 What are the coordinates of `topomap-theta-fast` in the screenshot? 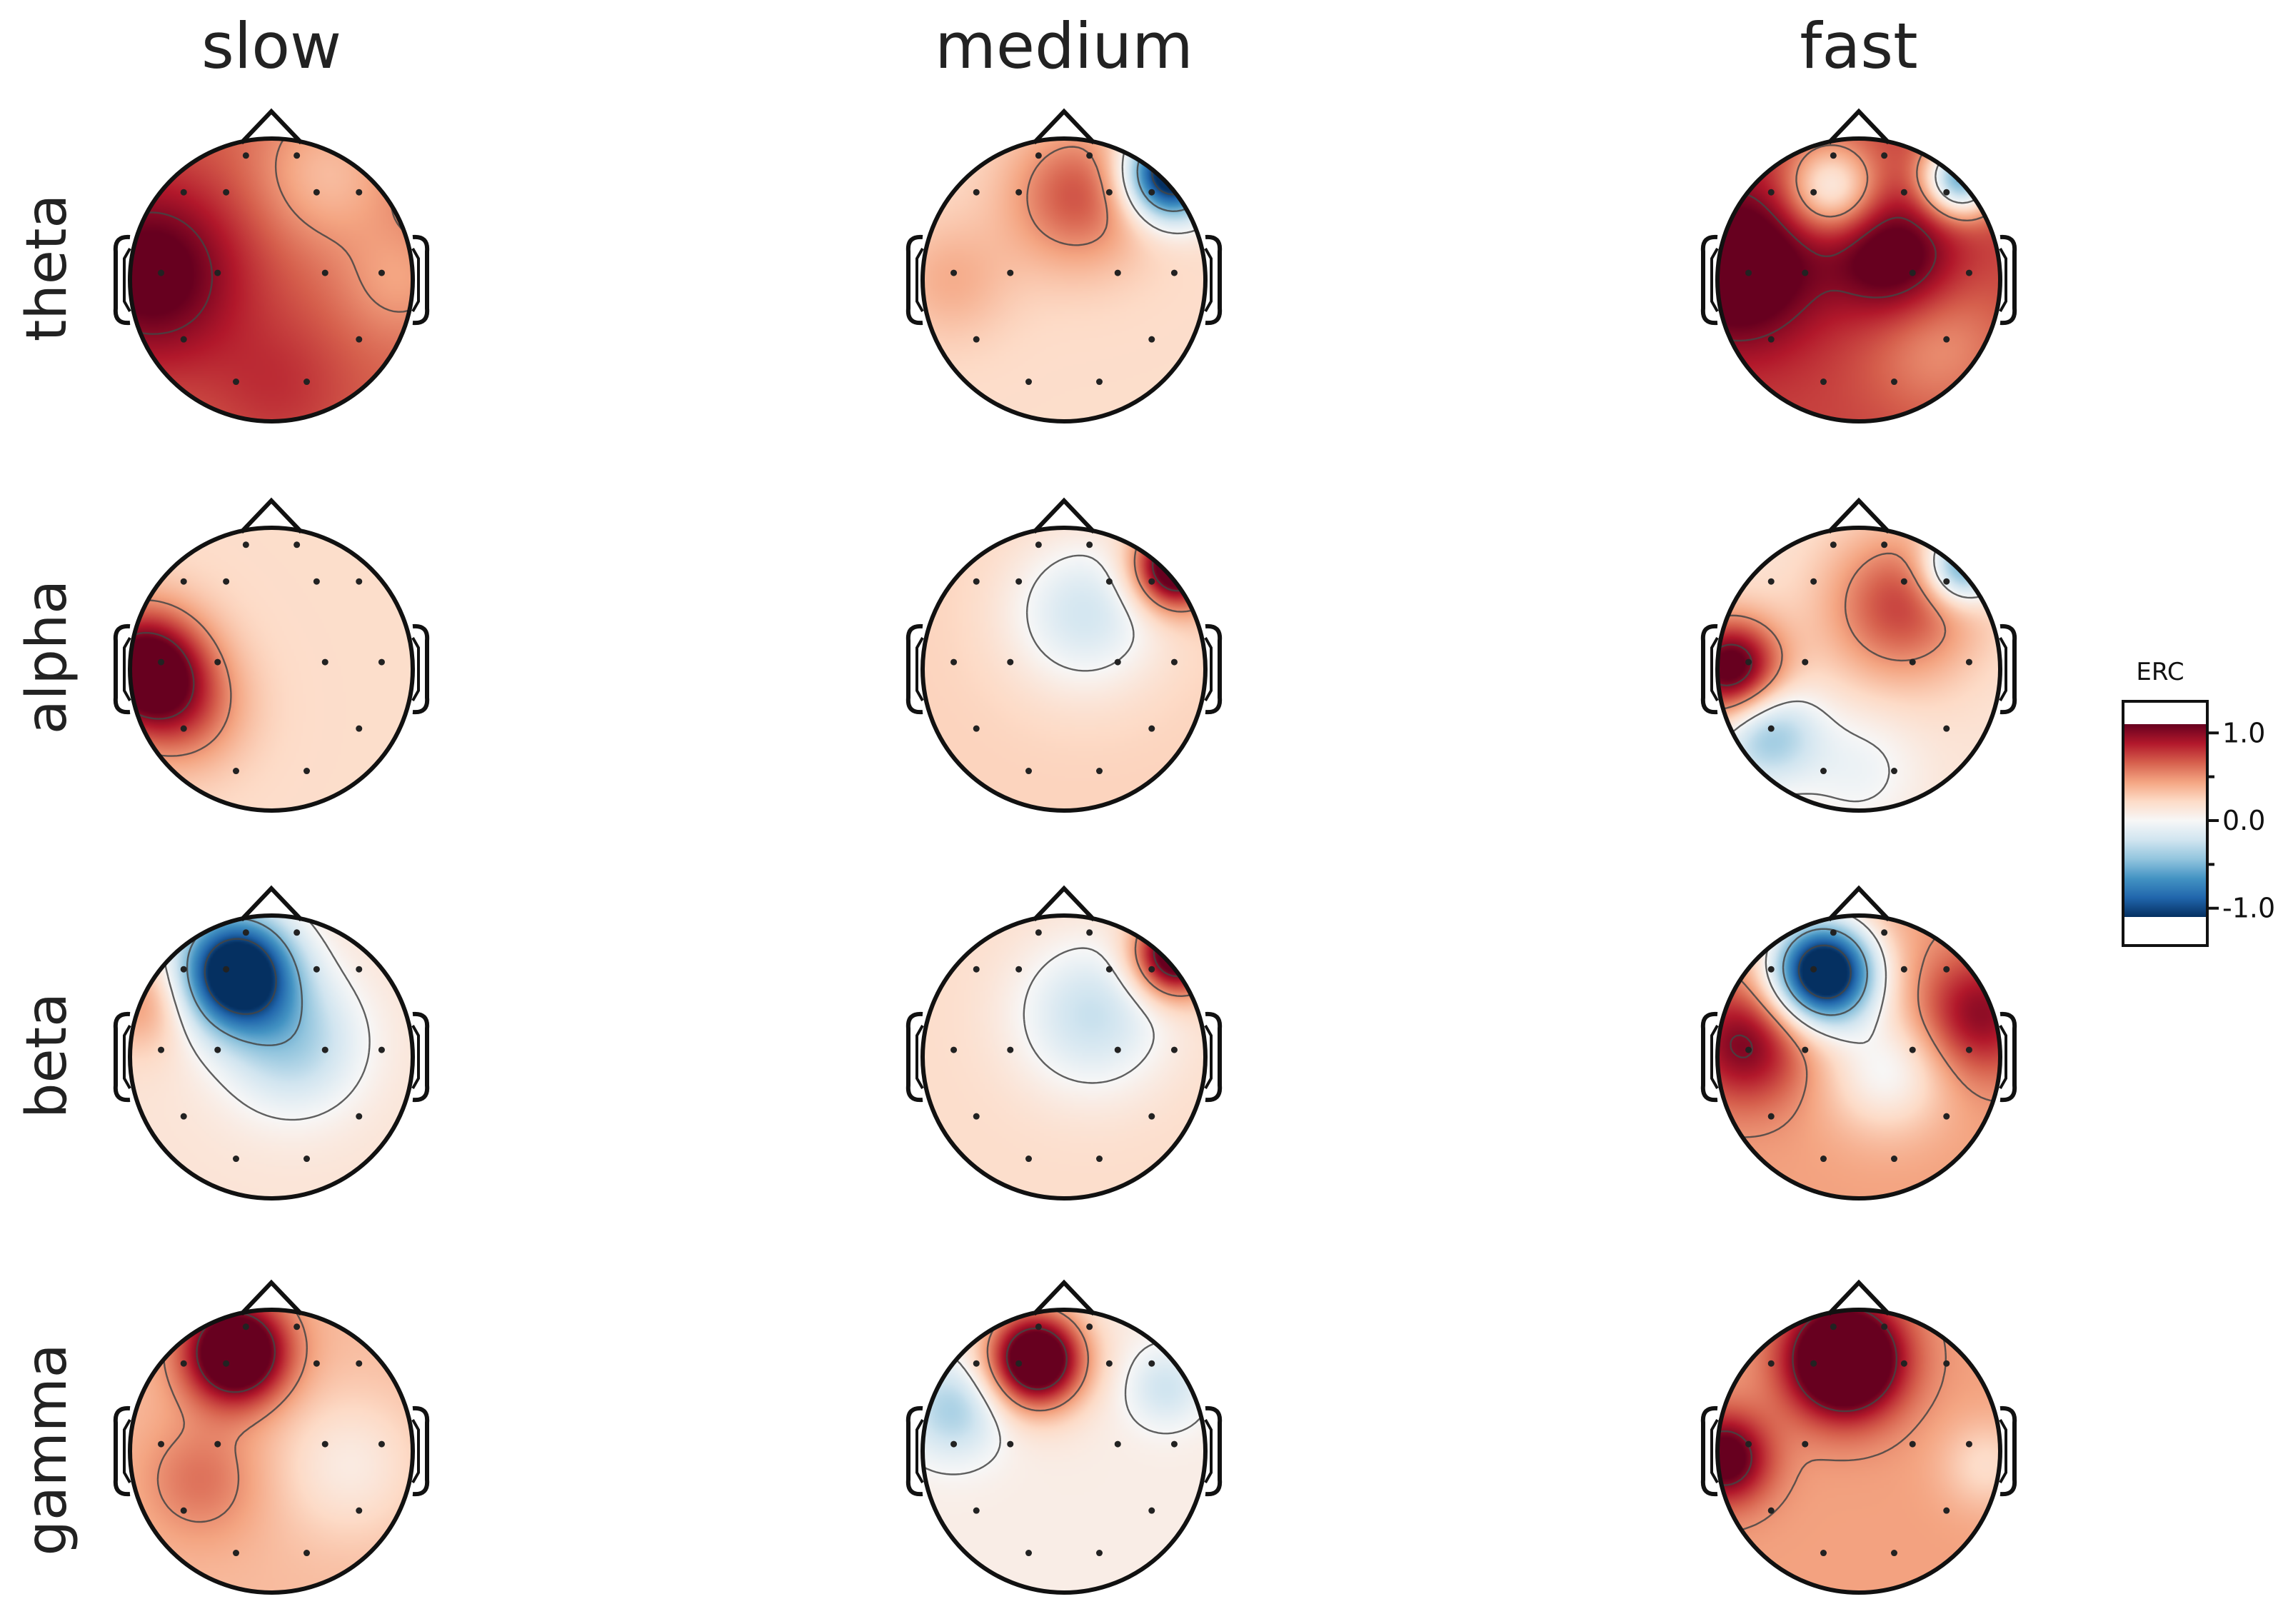 It's located at (1858, 265).